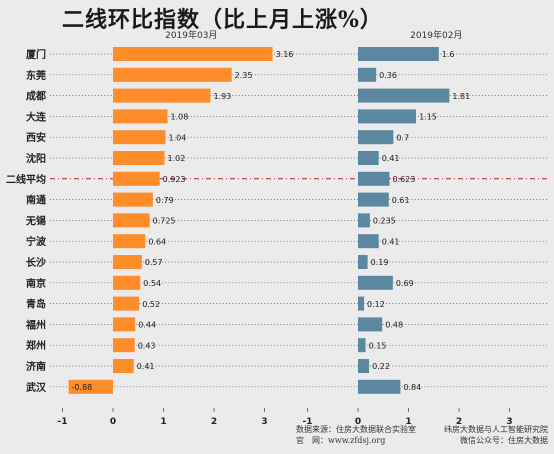  I want to click on category-label: 济南, so click(36, 366).